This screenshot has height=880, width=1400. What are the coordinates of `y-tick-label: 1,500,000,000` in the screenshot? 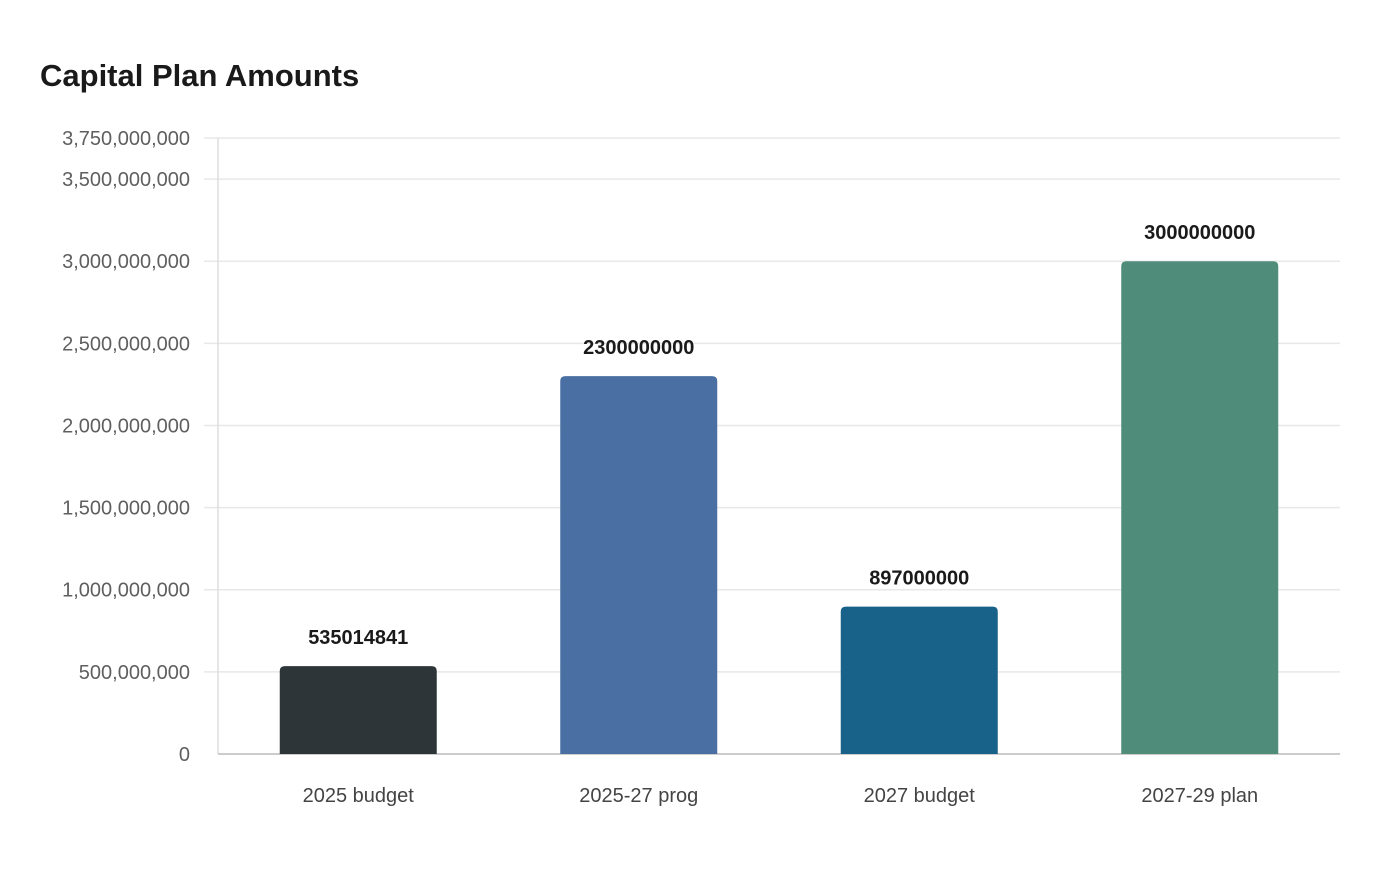 It's located at (126, 509).